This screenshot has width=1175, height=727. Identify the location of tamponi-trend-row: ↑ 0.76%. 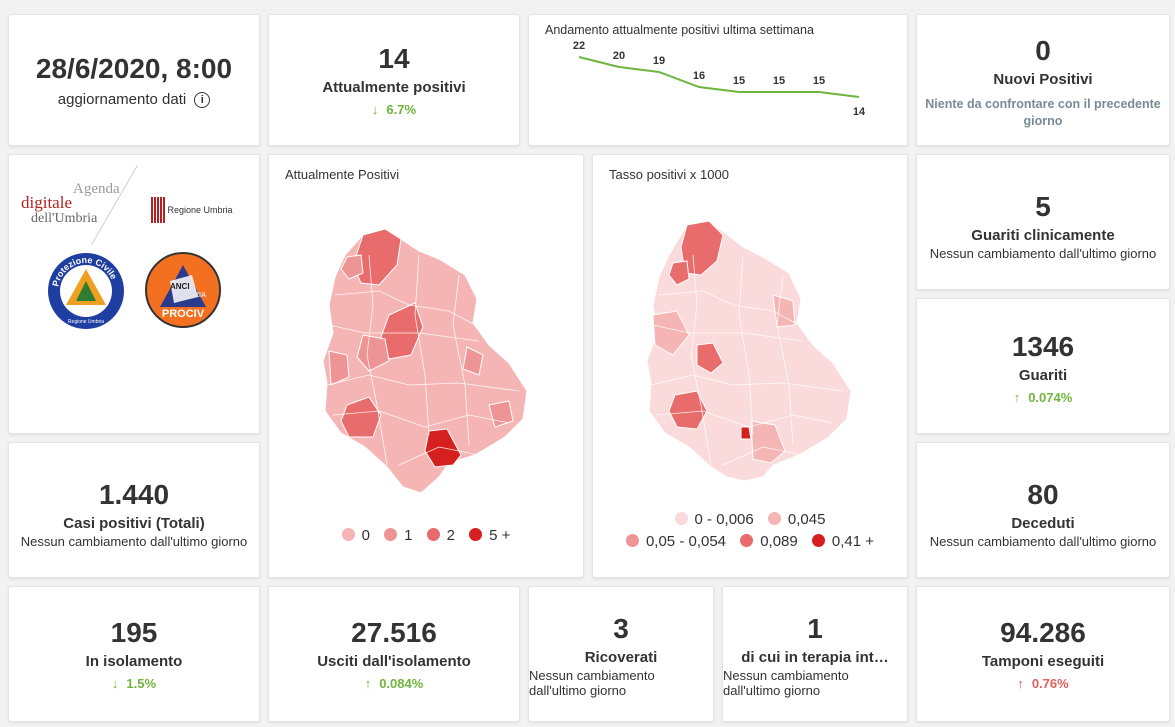
(1043, 683).